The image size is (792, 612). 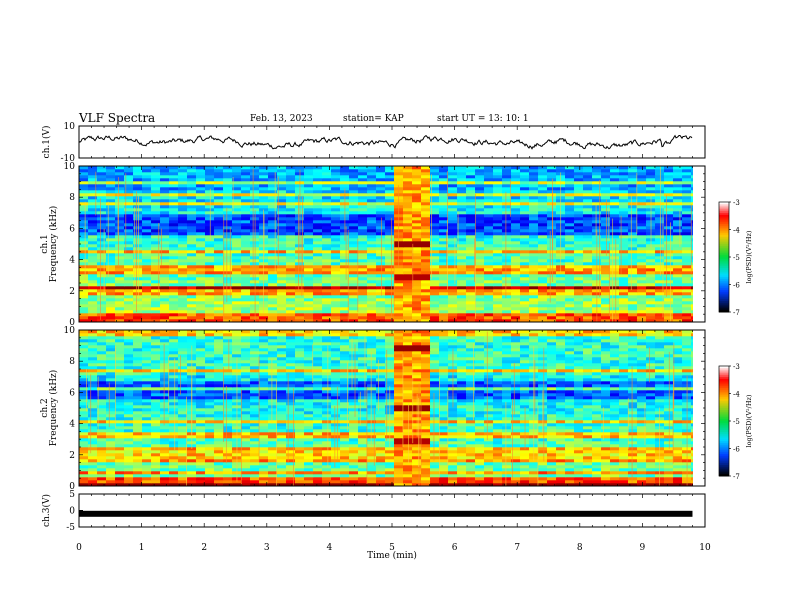 What do you see at coordinates (386, 513) in the screenshot?
I see `ch3-trace` at bounding box center [386, 513].